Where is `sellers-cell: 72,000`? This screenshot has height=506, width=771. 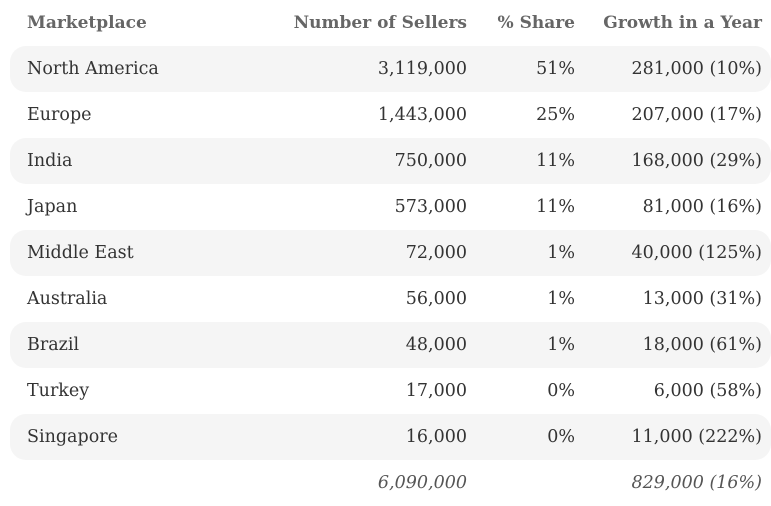 sellers-cell: 72,000 is located at coordinates (436, 253).